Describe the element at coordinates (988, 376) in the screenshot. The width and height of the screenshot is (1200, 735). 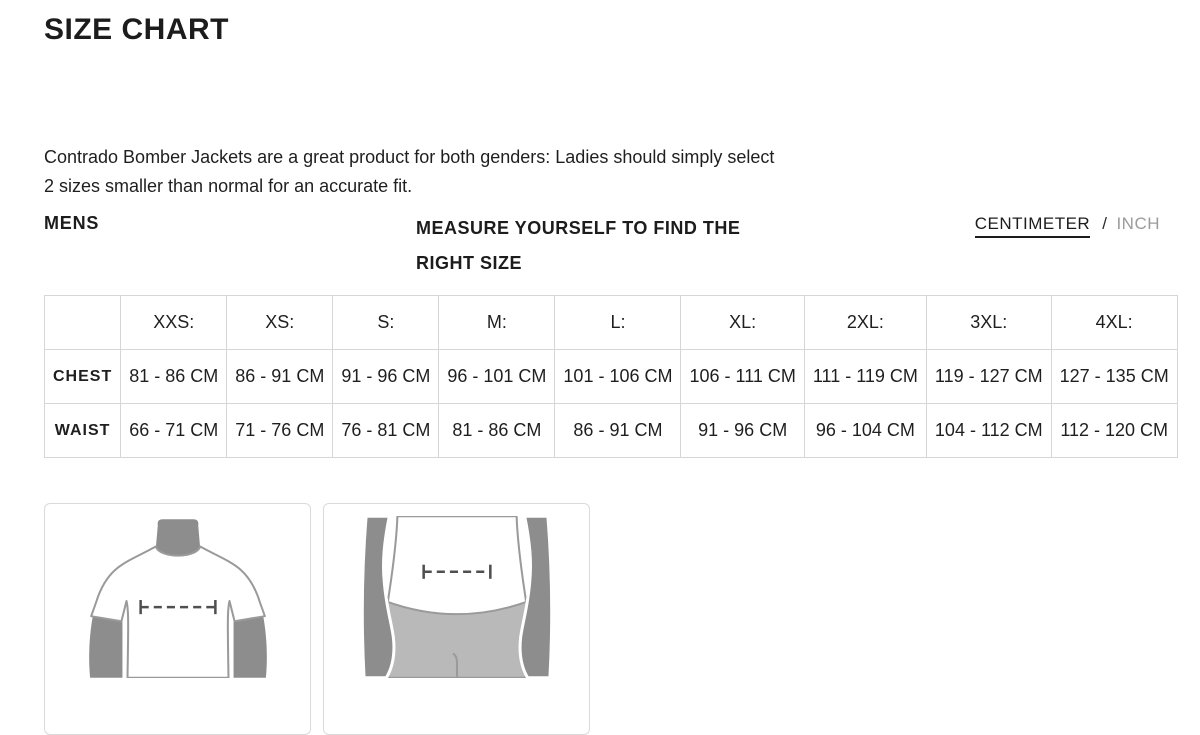
I see `chest-value-3xl: 119 - 127 CM` at that location.